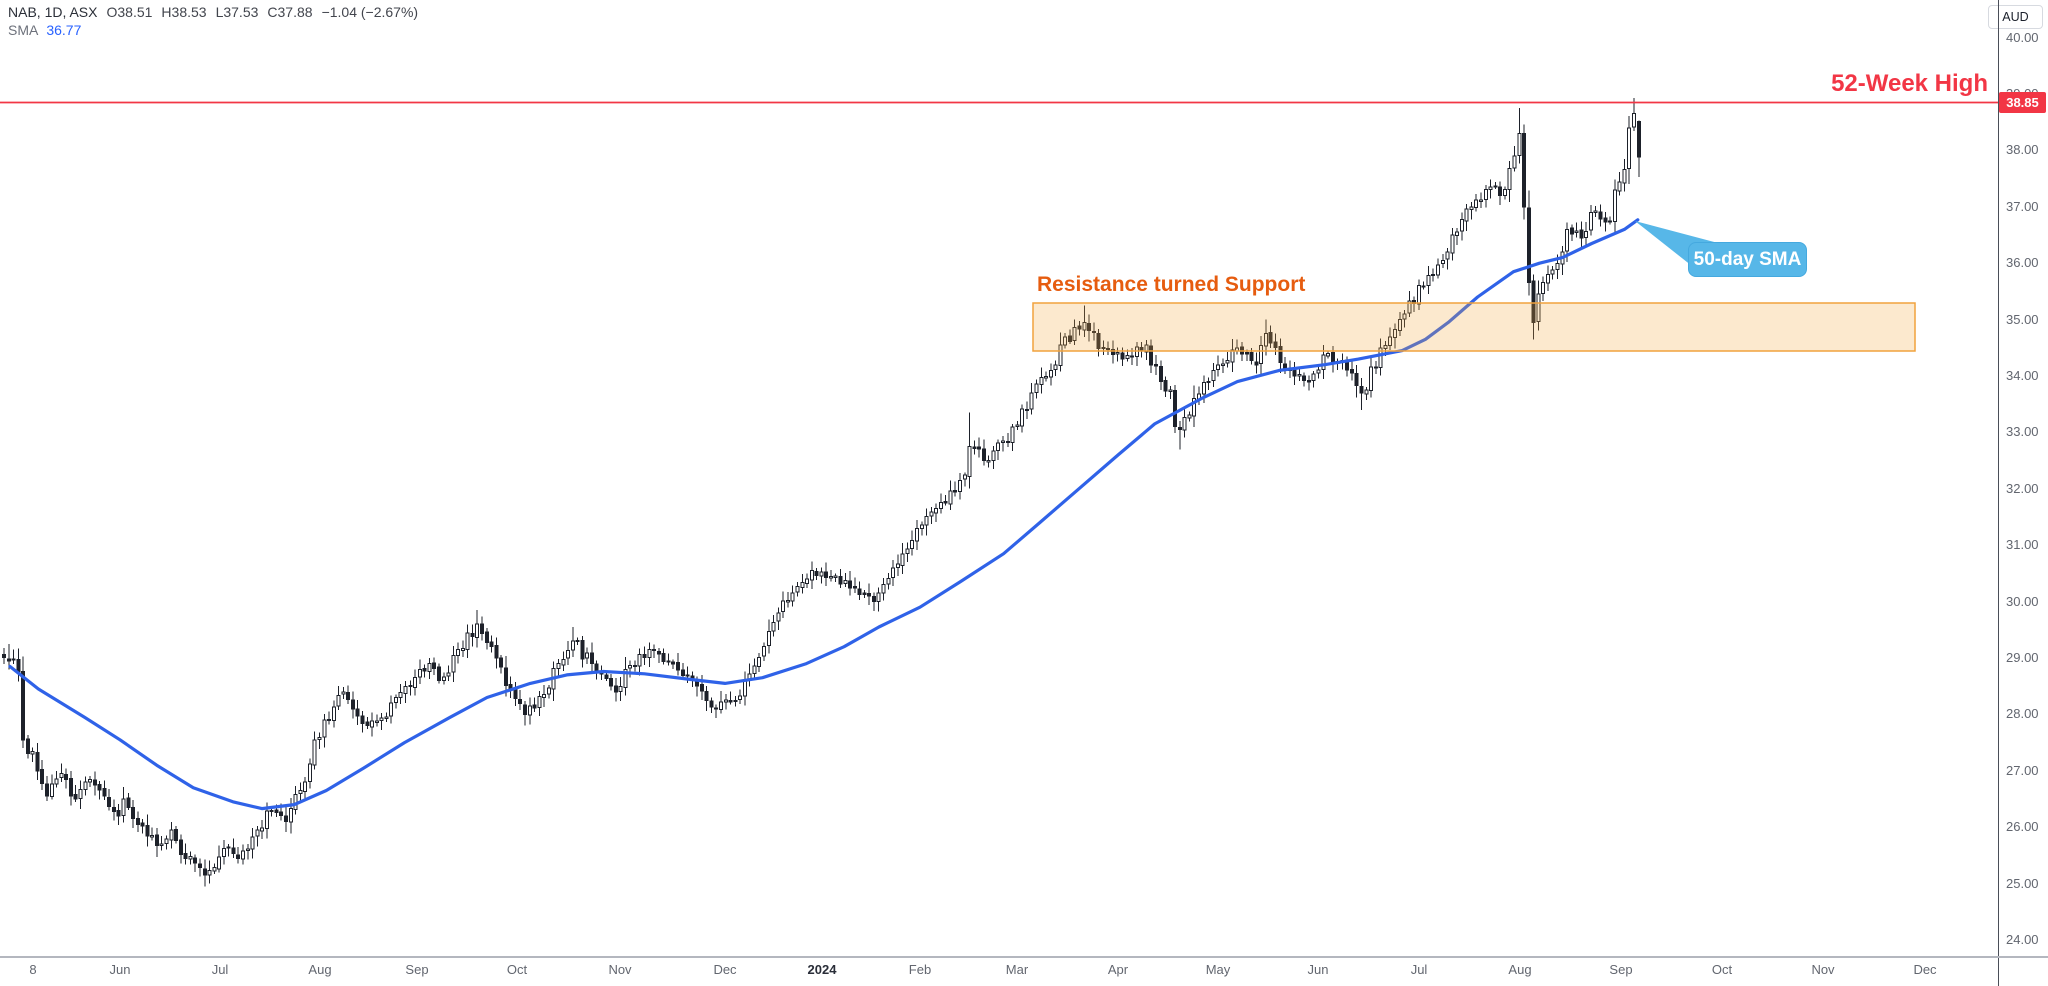  What do you see at coordinates (2022, 770) in the screenshot?
I see `price-axis-label: 27.00` at bounding box center [2022, 770].